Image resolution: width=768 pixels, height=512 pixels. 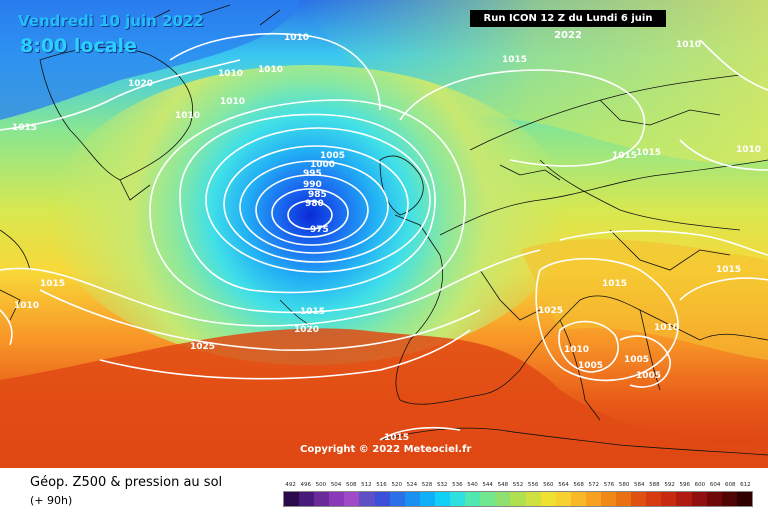 I want to click on isobar-label: 990, so click(x=312, y=185).